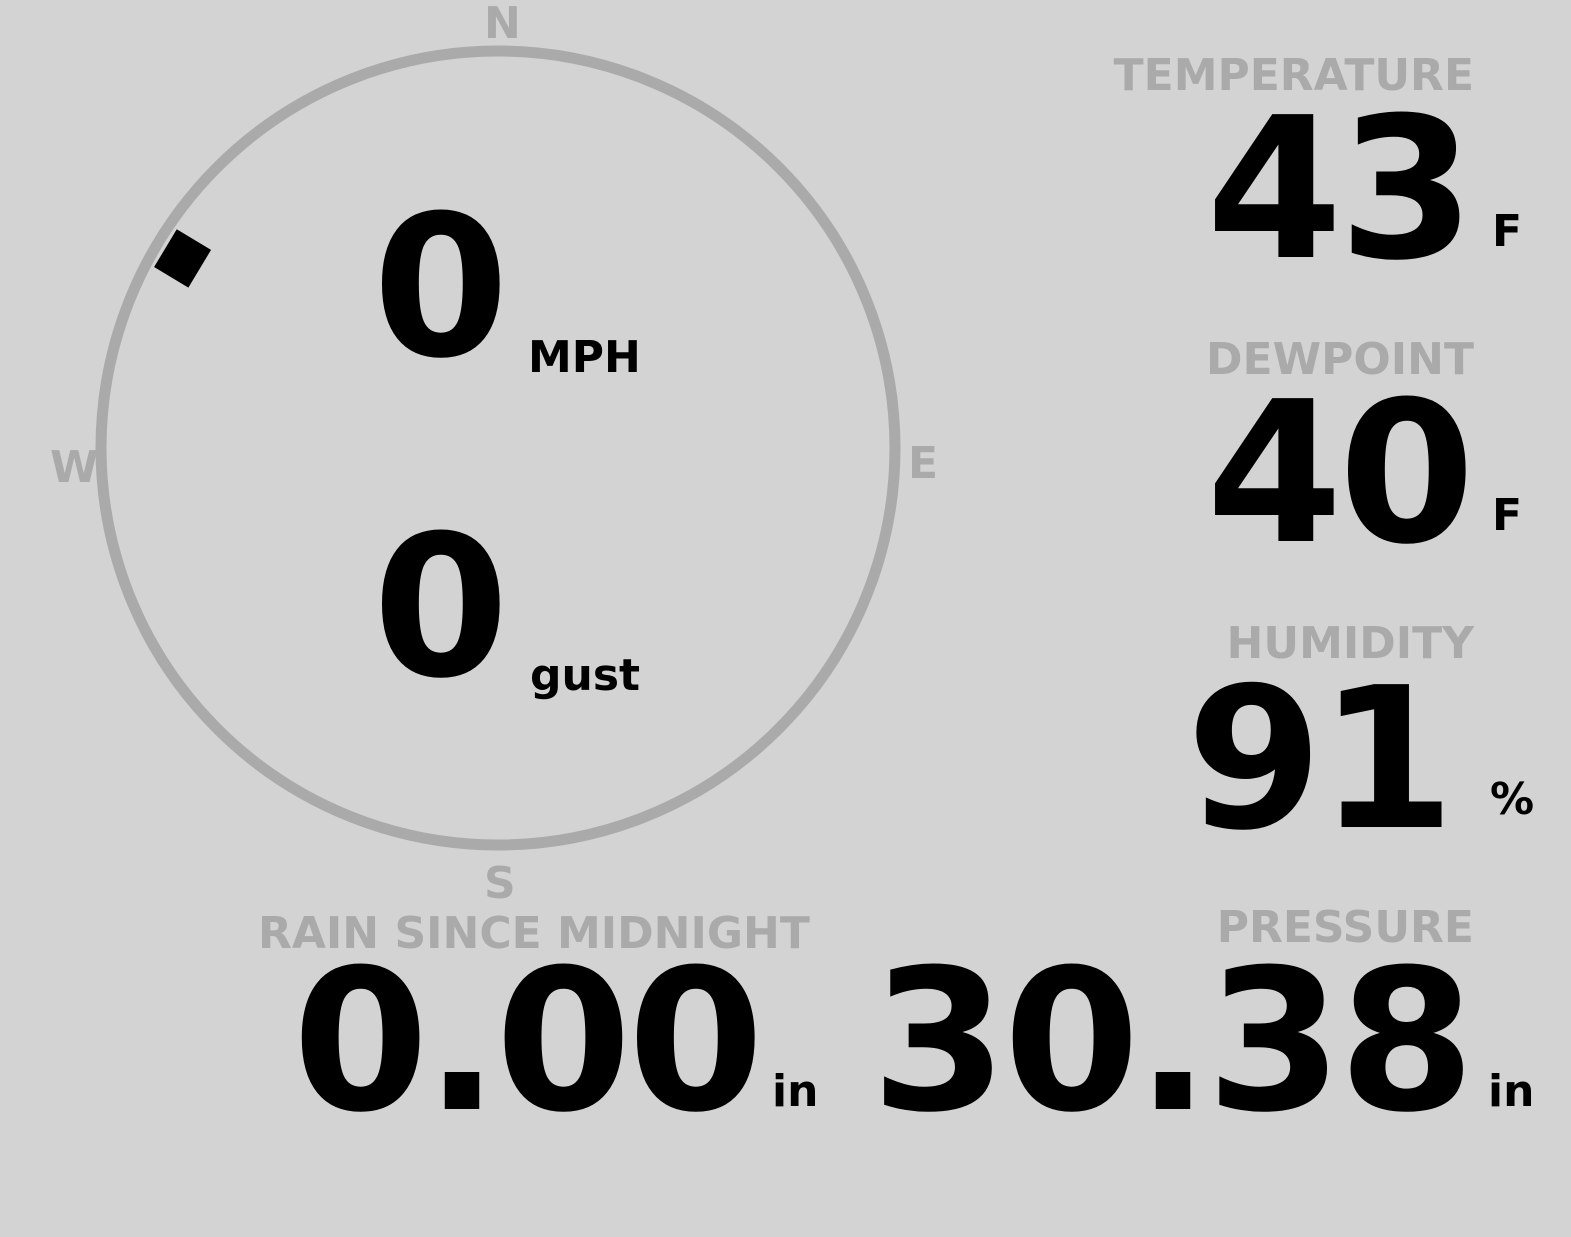 This screenshot has width=1571, height=1237. What do you see at coordinates (1320, 760) in the screenshot?
I see `humidity-value: 91` at bounding box center [1320, 760].